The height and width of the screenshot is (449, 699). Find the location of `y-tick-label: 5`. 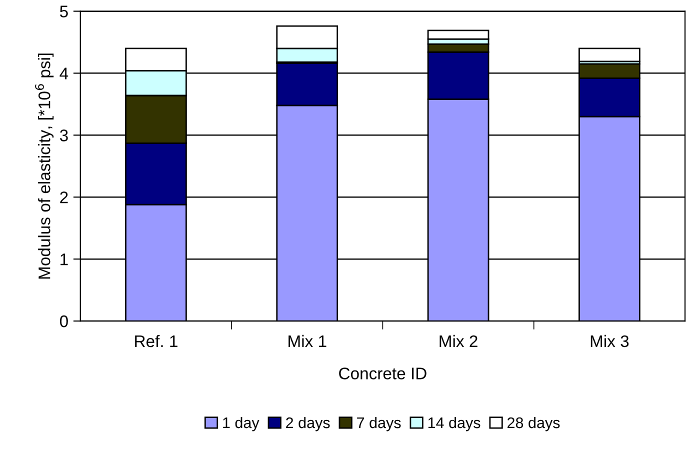

y-tick-label: 5 is located at coordinates (64, 12).